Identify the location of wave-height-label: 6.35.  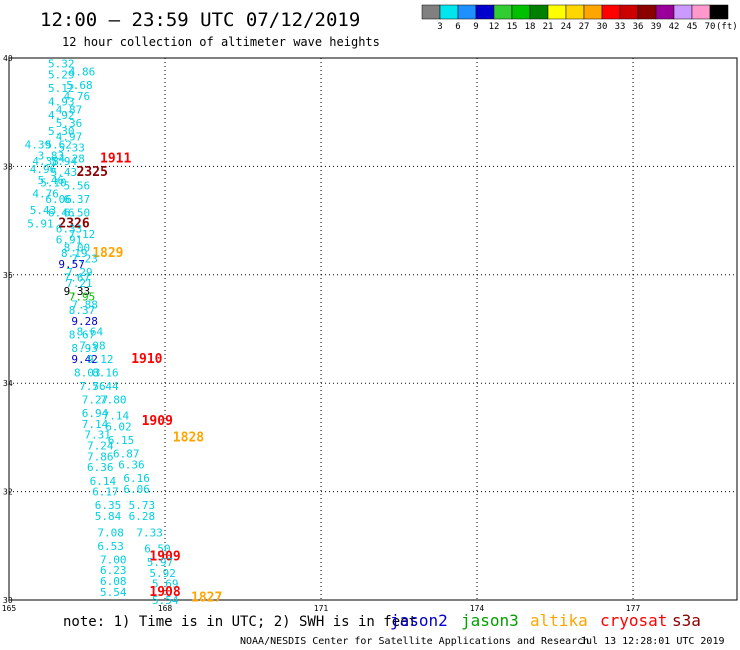
(108, 505).